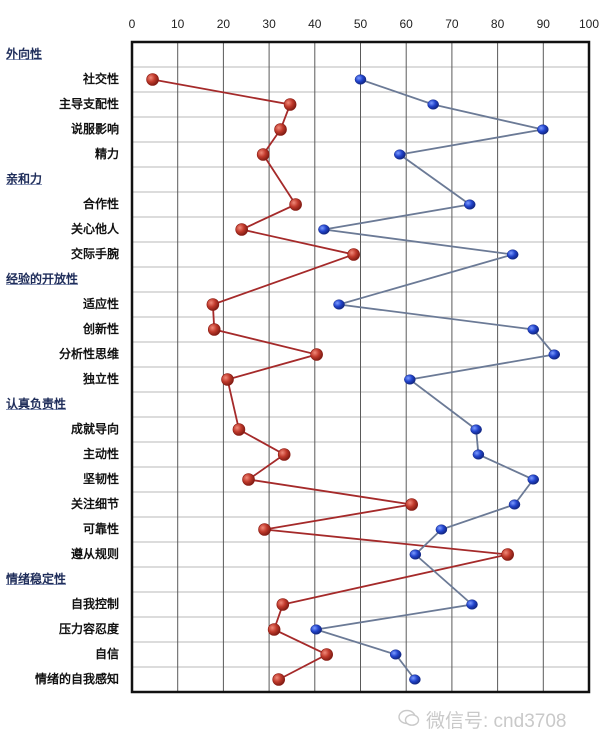 The width and height of the screenshot is (601, 748). I want to click on x-tick-label: 100, so click(589, 24).